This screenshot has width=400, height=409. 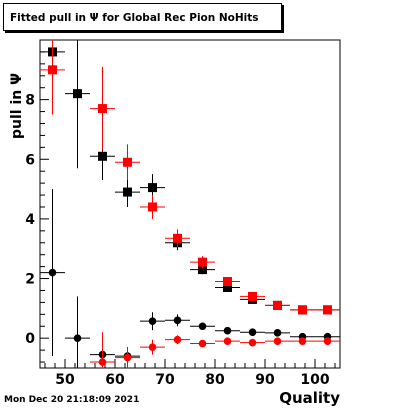 I want to click on x-tick-label: 90, so click(x=265, y=380).